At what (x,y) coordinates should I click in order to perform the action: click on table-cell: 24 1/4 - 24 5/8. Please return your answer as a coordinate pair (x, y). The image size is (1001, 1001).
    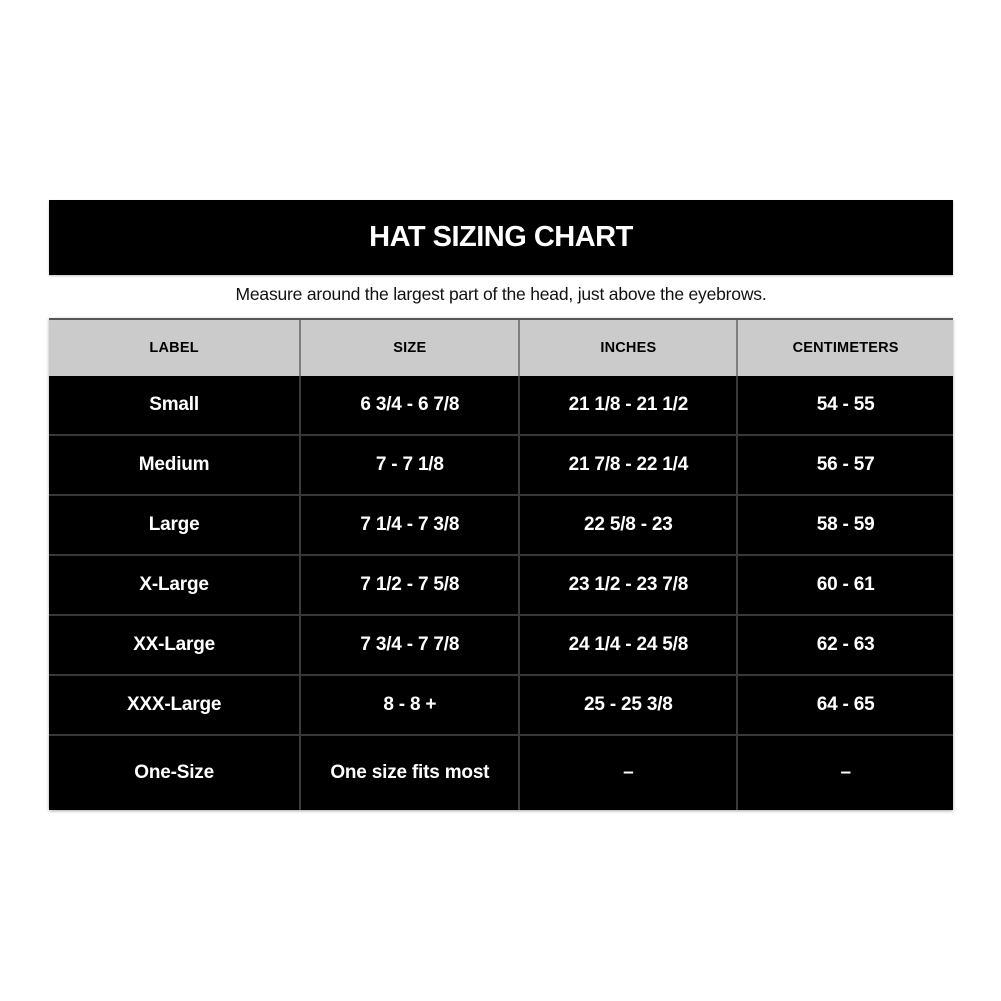
    Looking at the image, I should click on (629, 645).